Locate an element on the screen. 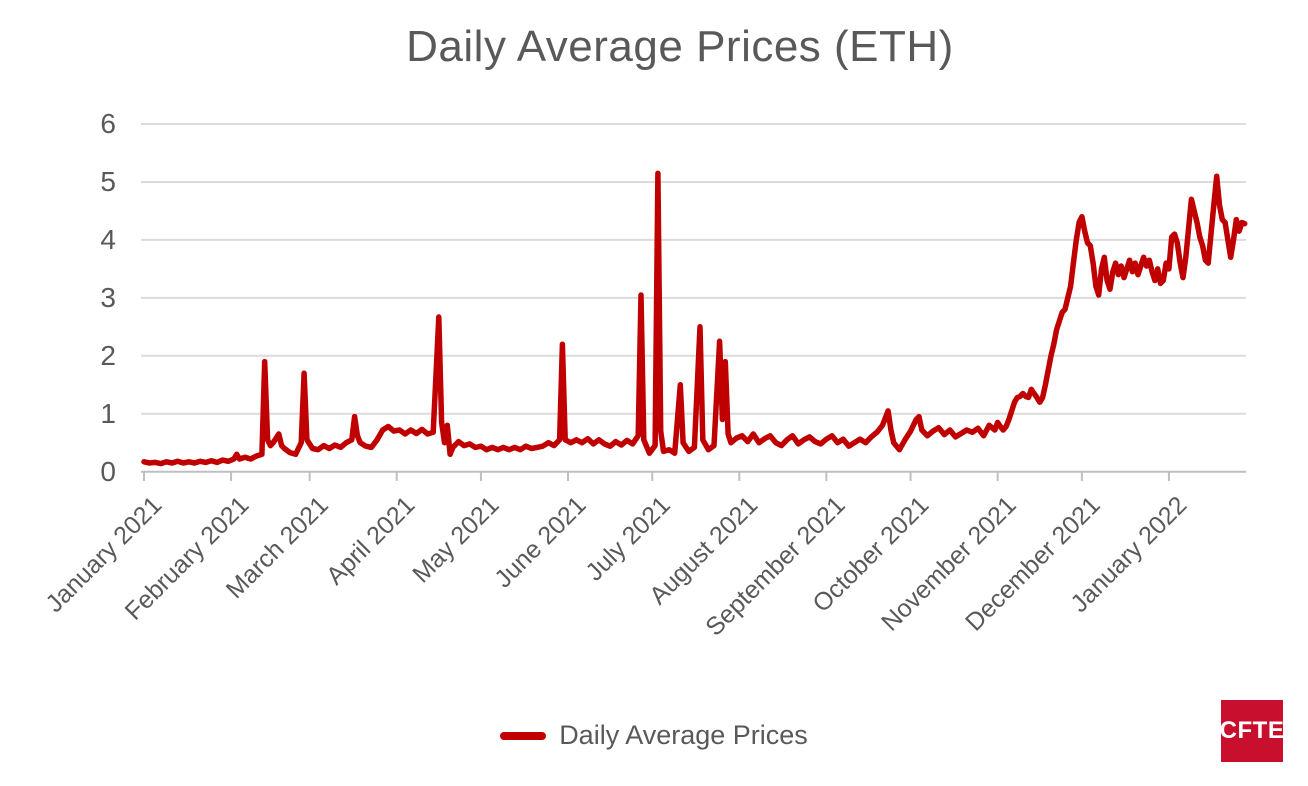 This screenshot has height=786, width=1308. legend-label: Daily Average Prices is located at coordinates (683, 735).